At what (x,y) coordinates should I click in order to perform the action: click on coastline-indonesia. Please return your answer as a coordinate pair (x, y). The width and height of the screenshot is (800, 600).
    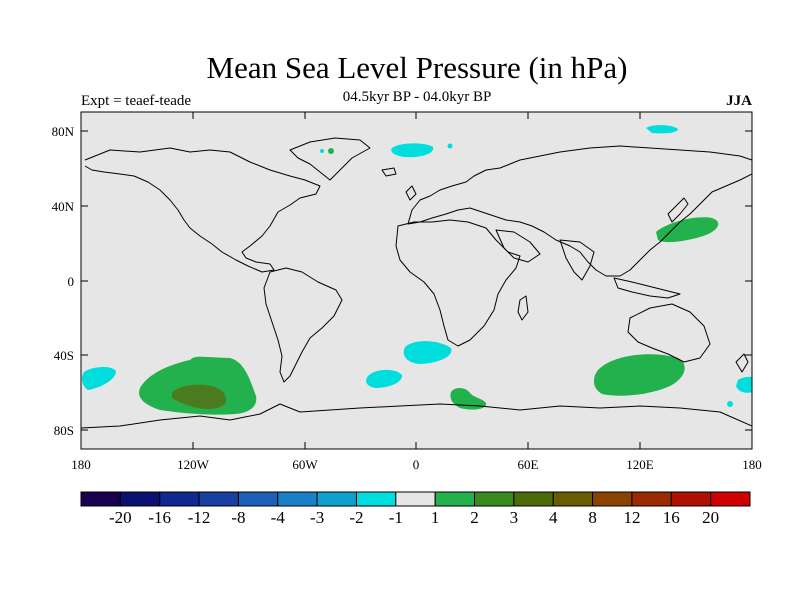
    Looking at the image, I should click on (647, 288).